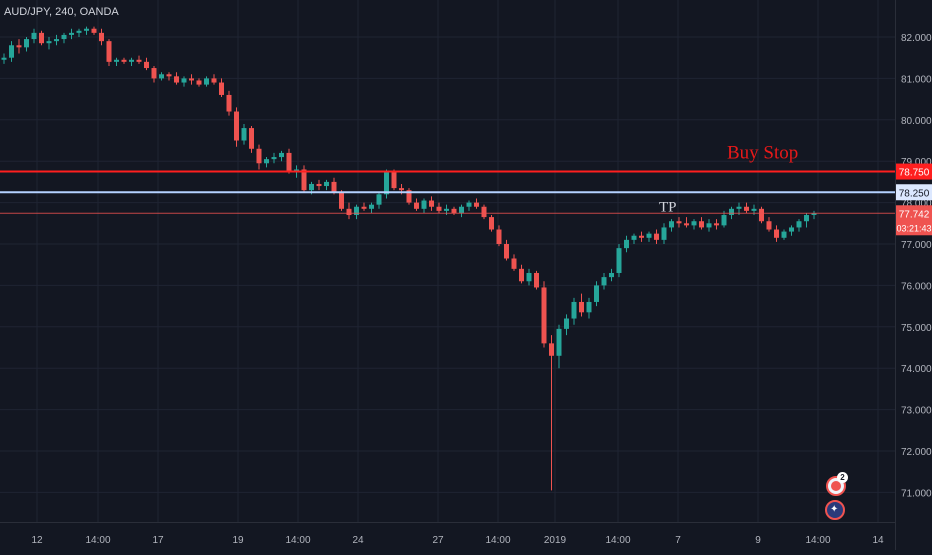 The image size is (932, 555). Describe the element at coordinates (668, 207) in the screenshot. I see `tp-annotation: TP` at that location.